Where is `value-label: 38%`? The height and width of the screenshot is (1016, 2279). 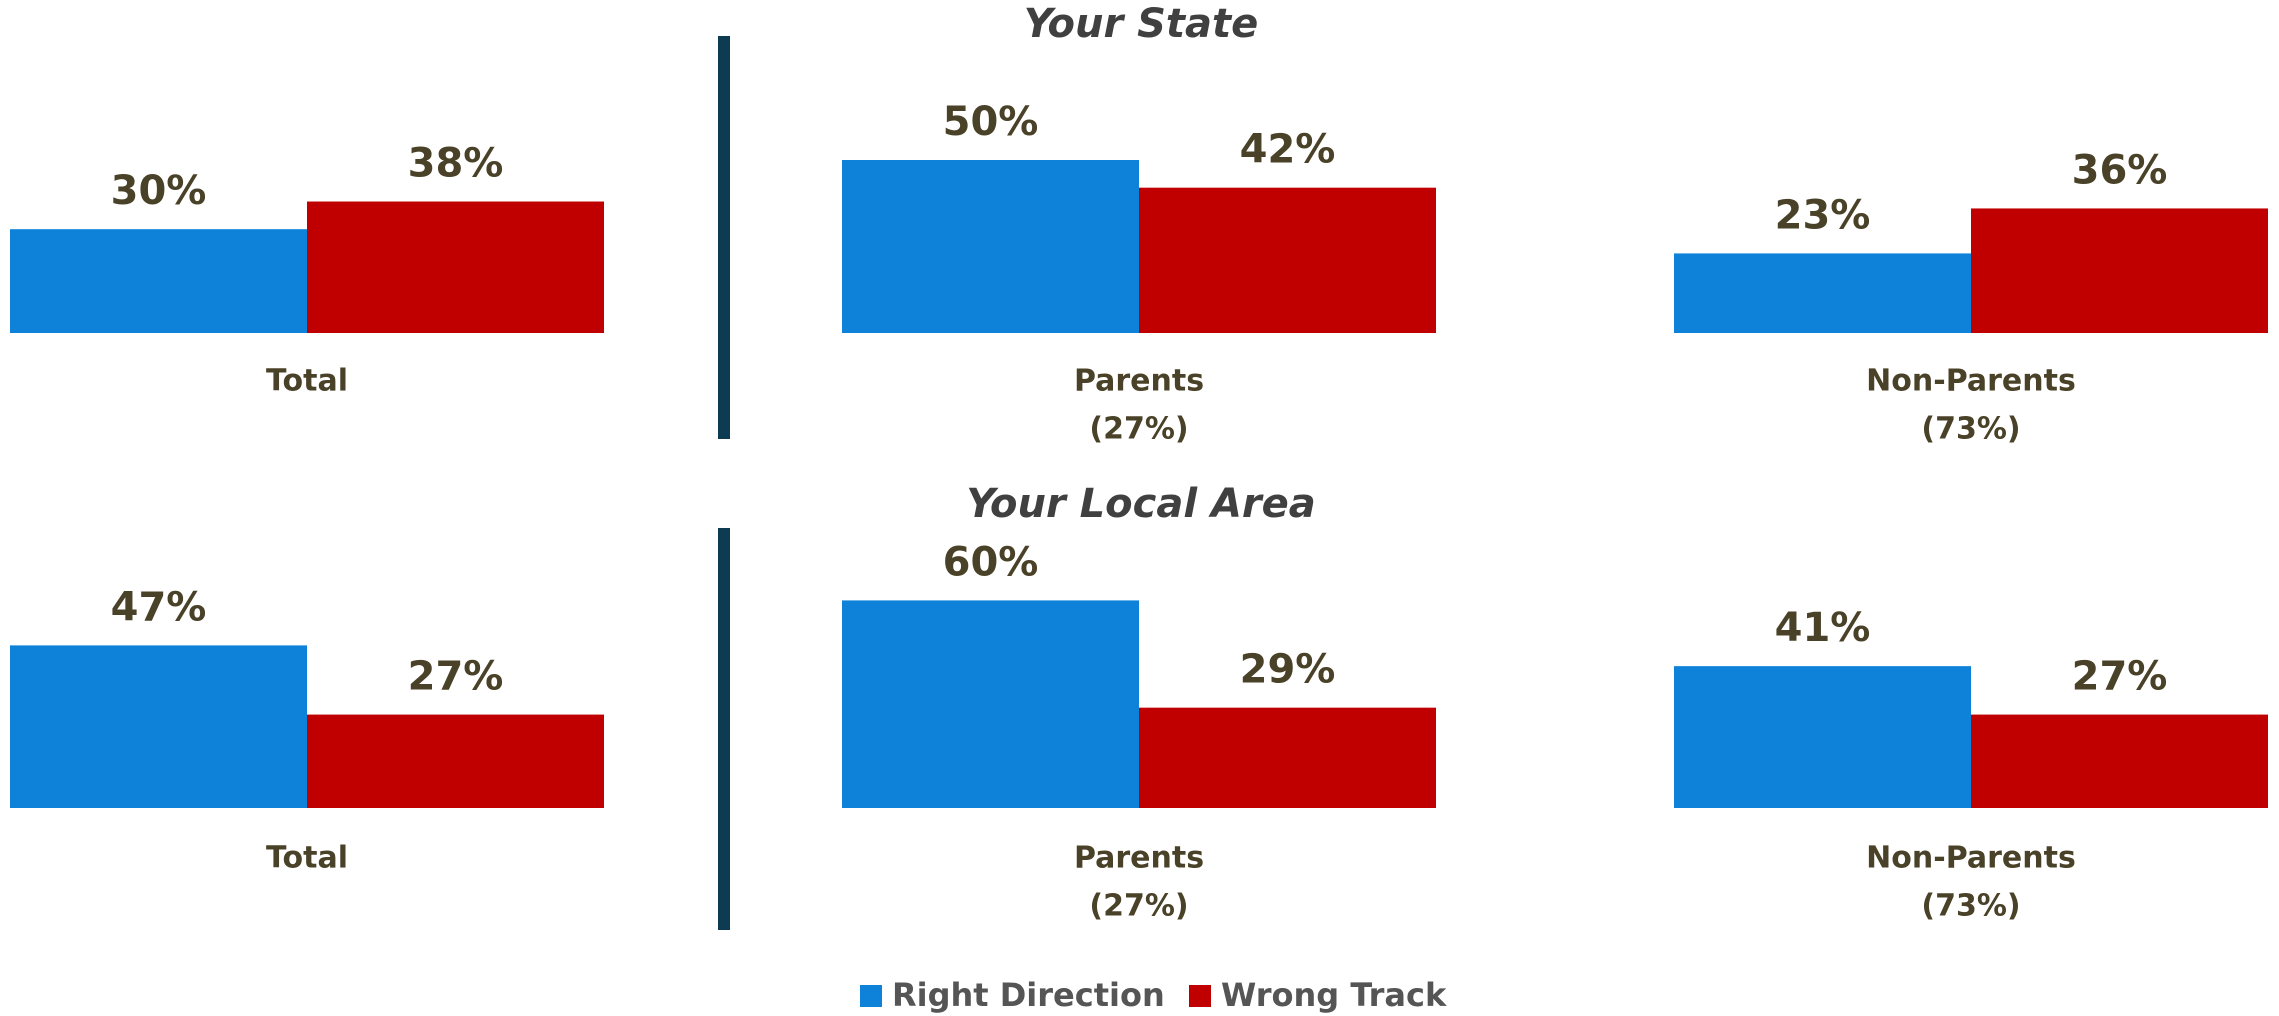 value-label: 38% is located at coordinates (456, 164).